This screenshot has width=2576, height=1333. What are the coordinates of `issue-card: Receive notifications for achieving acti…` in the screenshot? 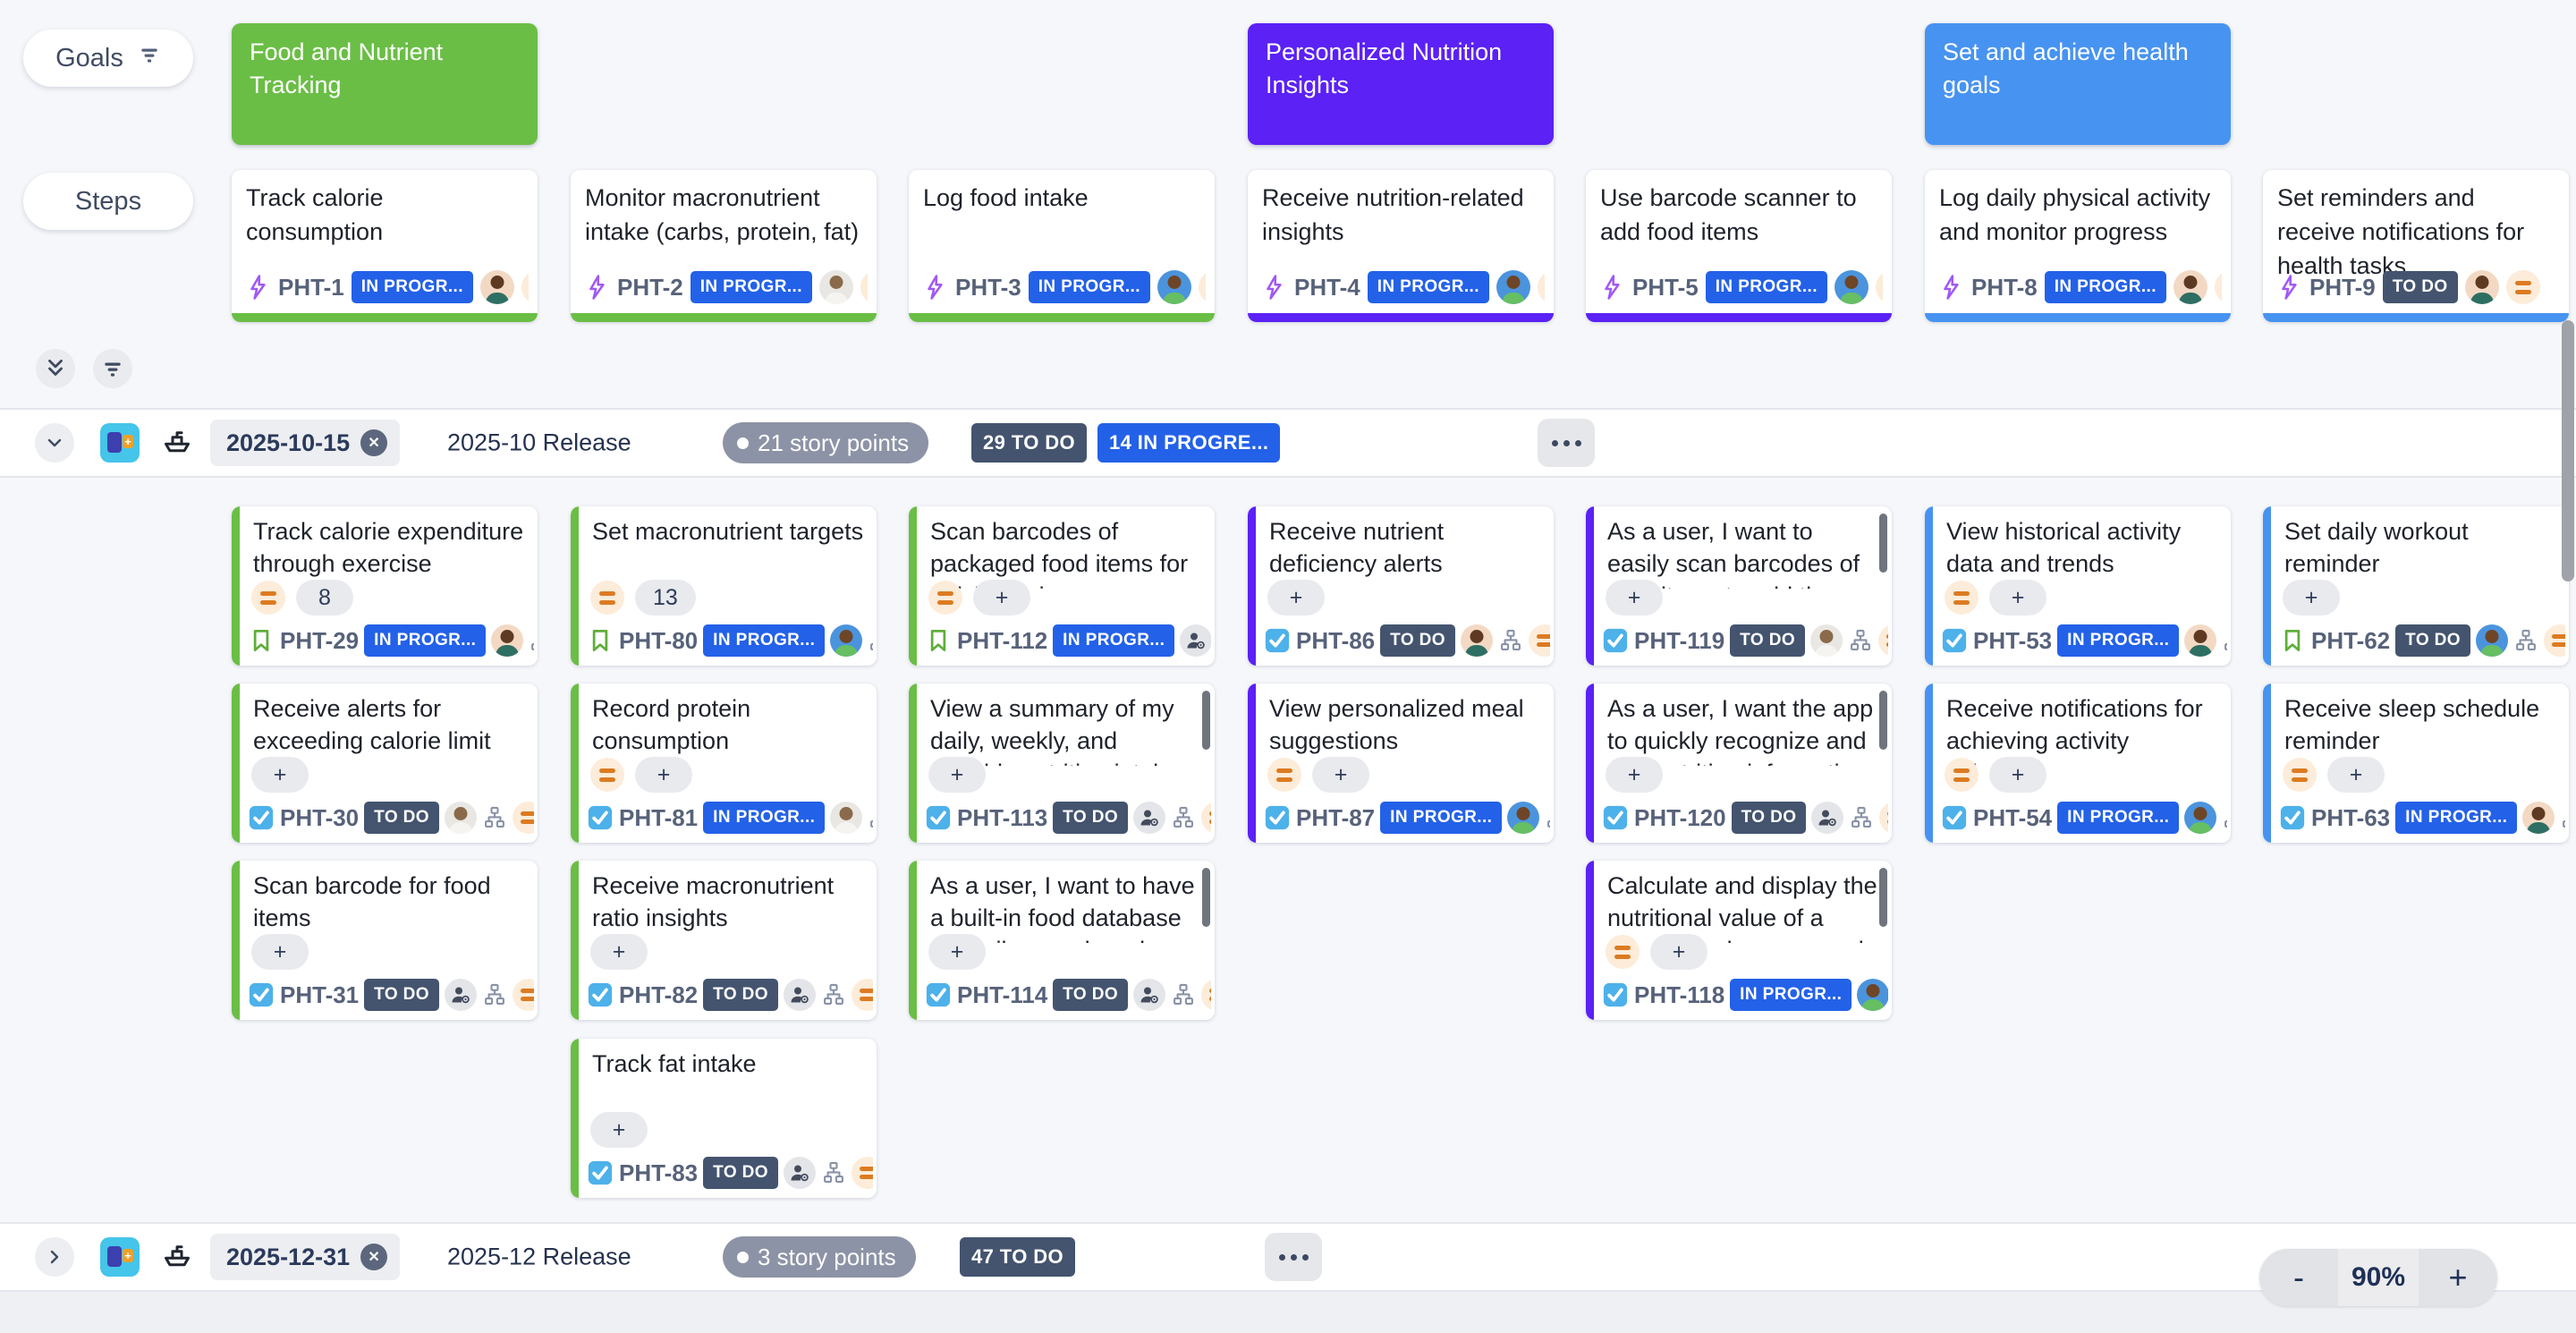 It's located at (2078, 763).